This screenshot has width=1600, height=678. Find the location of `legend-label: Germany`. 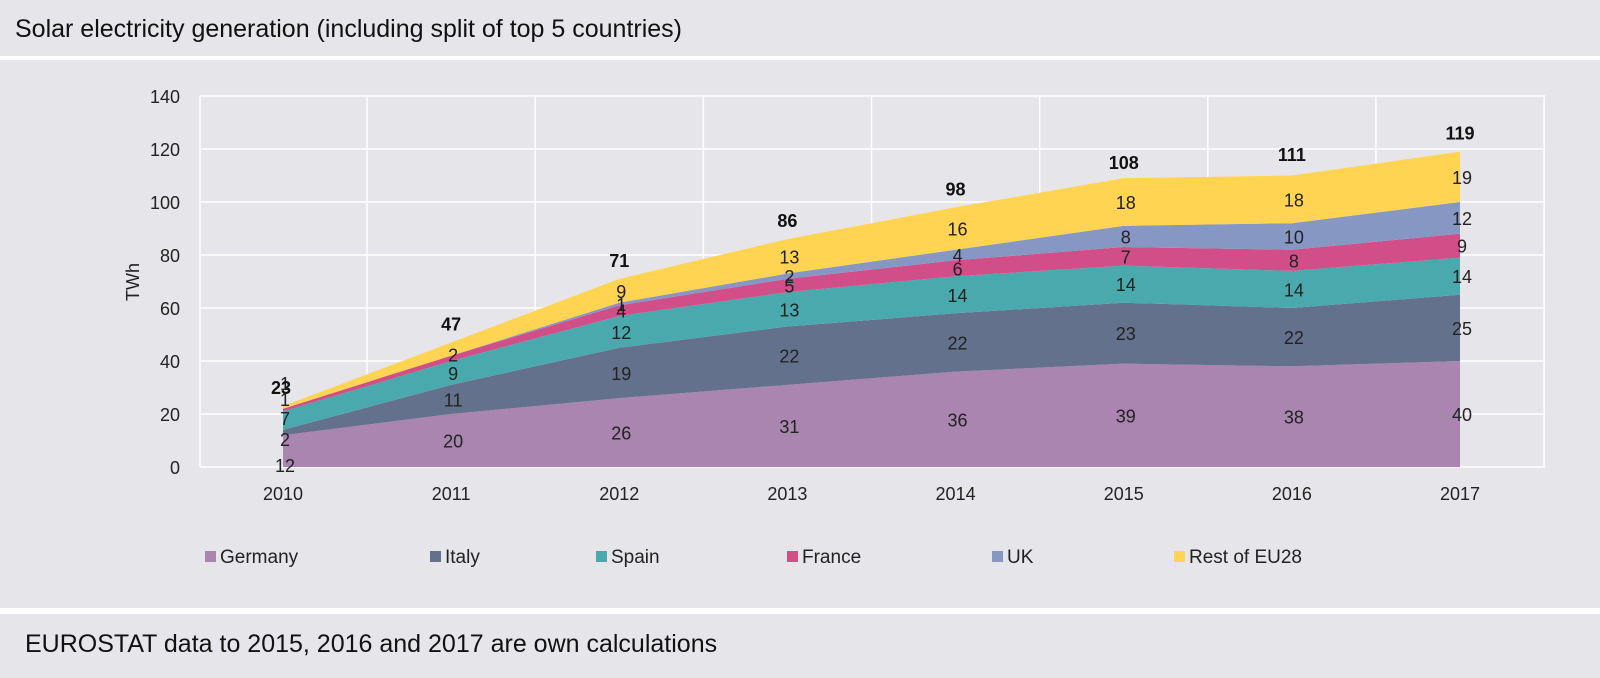

legend-label: Germany is located at coordinates (259, 557).